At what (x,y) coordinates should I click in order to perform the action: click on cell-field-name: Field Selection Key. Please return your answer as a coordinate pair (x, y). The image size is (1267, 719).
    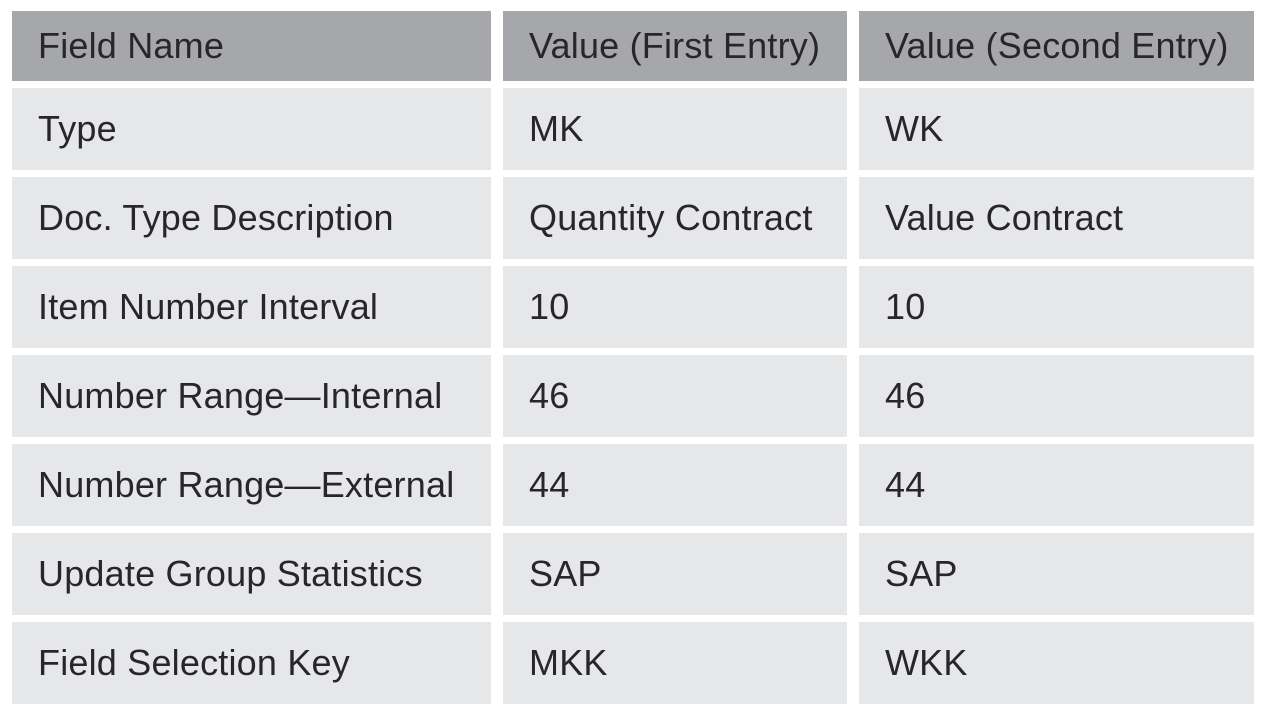
    Looking at the image, I should click on (251, 663).